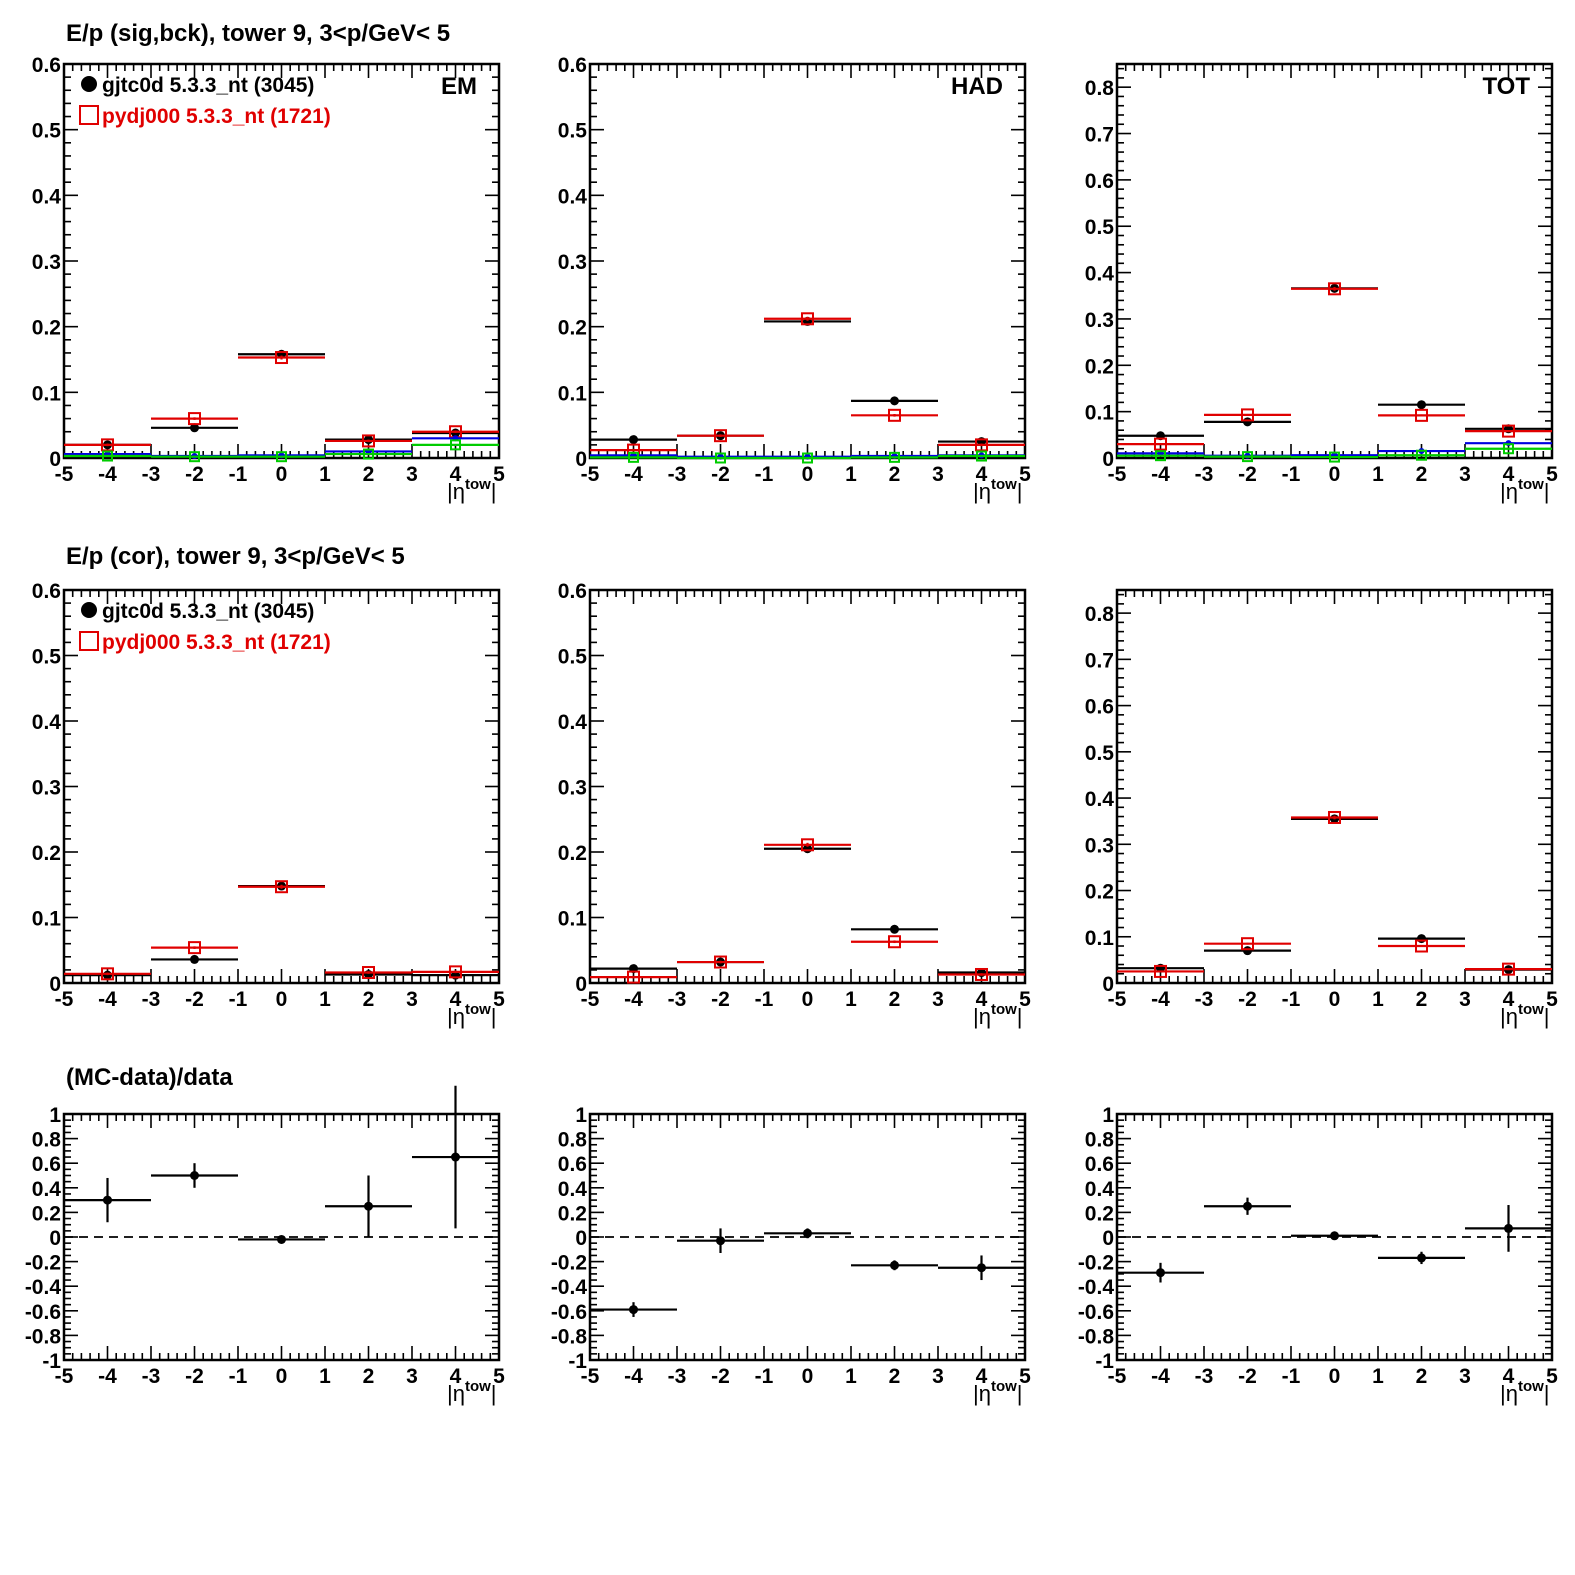 This screenshot has height=1575, width=1575. What do you see at coordinates (807, 786) in the screenshot?
I see `plot-frame` at bounding box center [807, 786].